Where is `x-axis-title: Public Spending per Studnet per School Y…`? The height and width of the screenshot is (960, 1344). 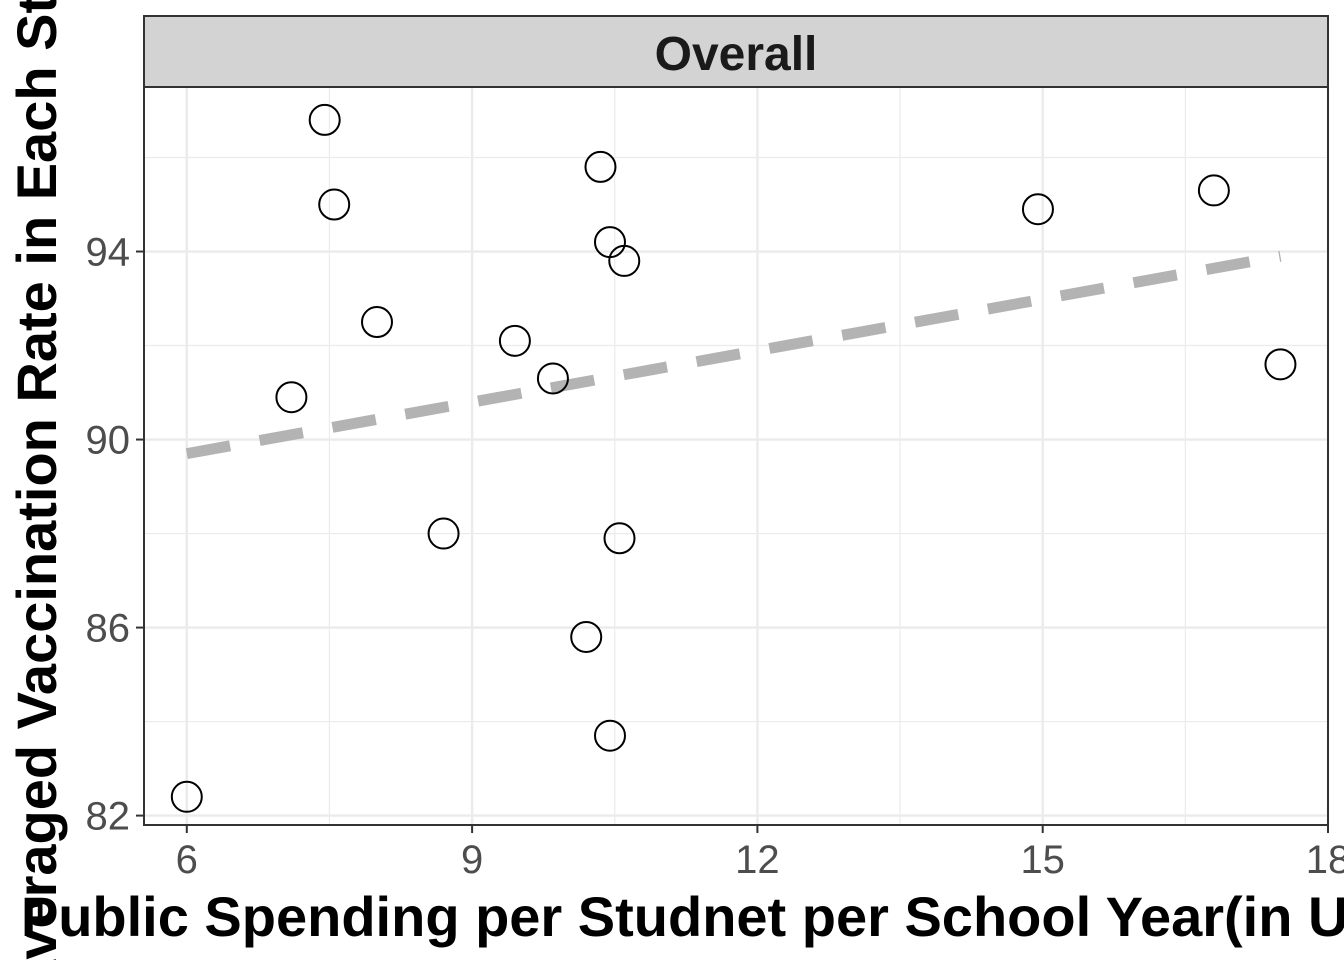
x-axis-title: Public Spending per Studnet per School Y… is located at coordinates (682, 916).